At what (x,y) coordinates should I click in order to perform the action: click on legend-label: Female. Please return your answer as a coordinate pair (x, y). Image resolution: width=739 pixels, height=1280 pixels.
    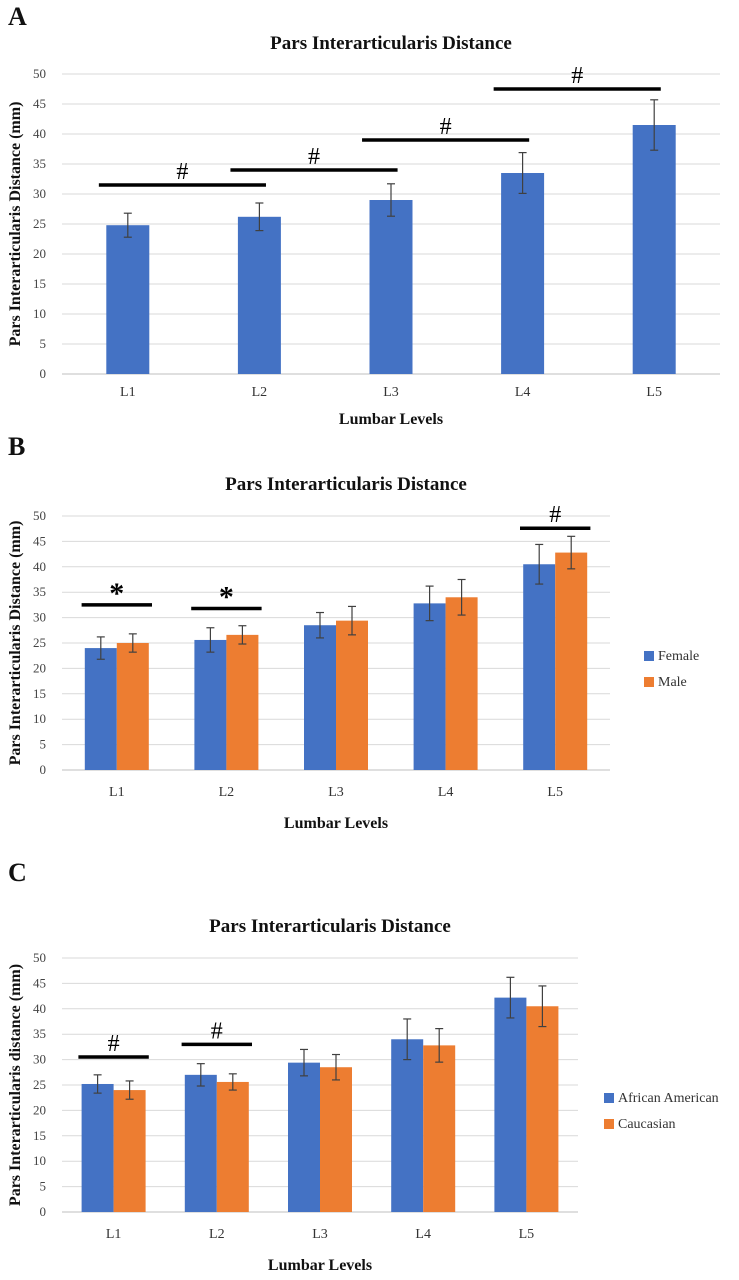
    Looking at the image, I should click on (678, 656).